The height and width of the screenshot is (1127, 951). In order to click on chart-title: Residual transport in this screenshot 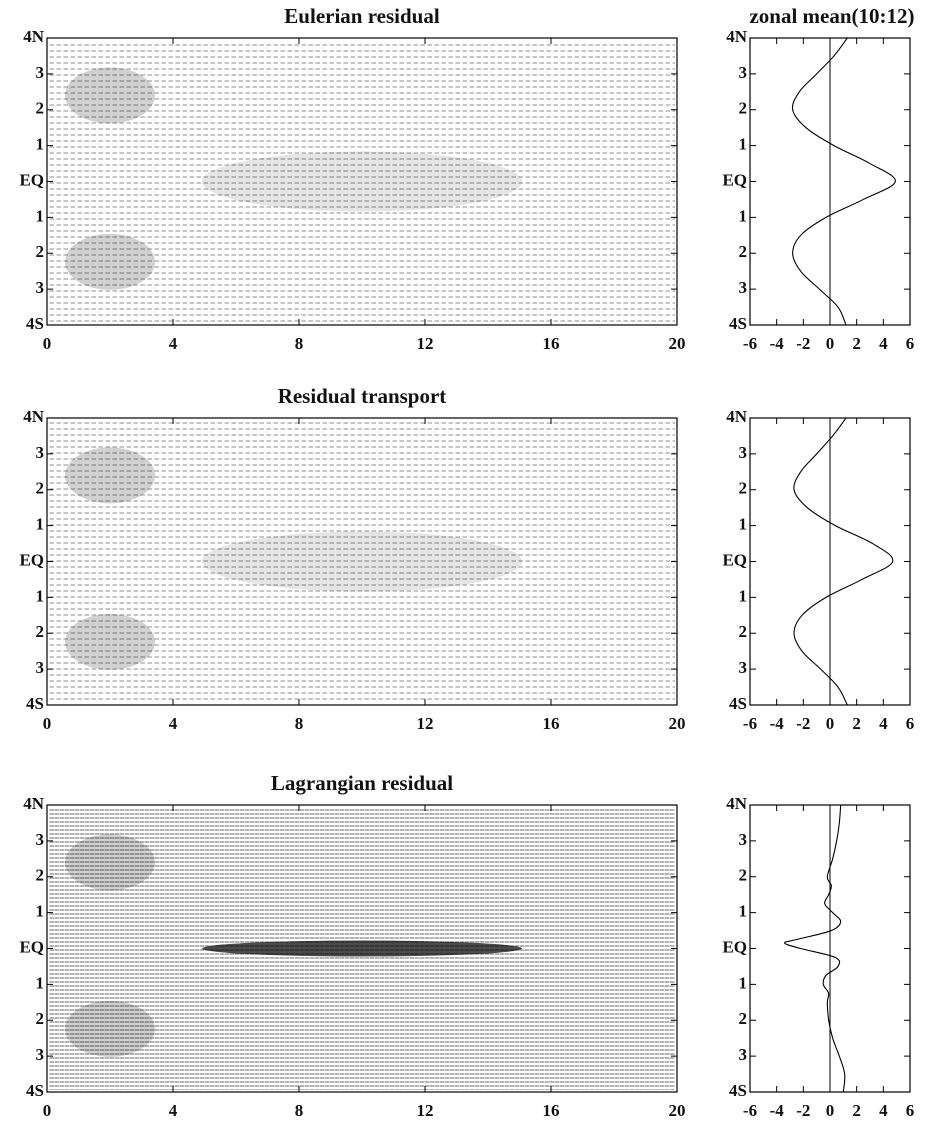, I will do `click(362, 396)`.